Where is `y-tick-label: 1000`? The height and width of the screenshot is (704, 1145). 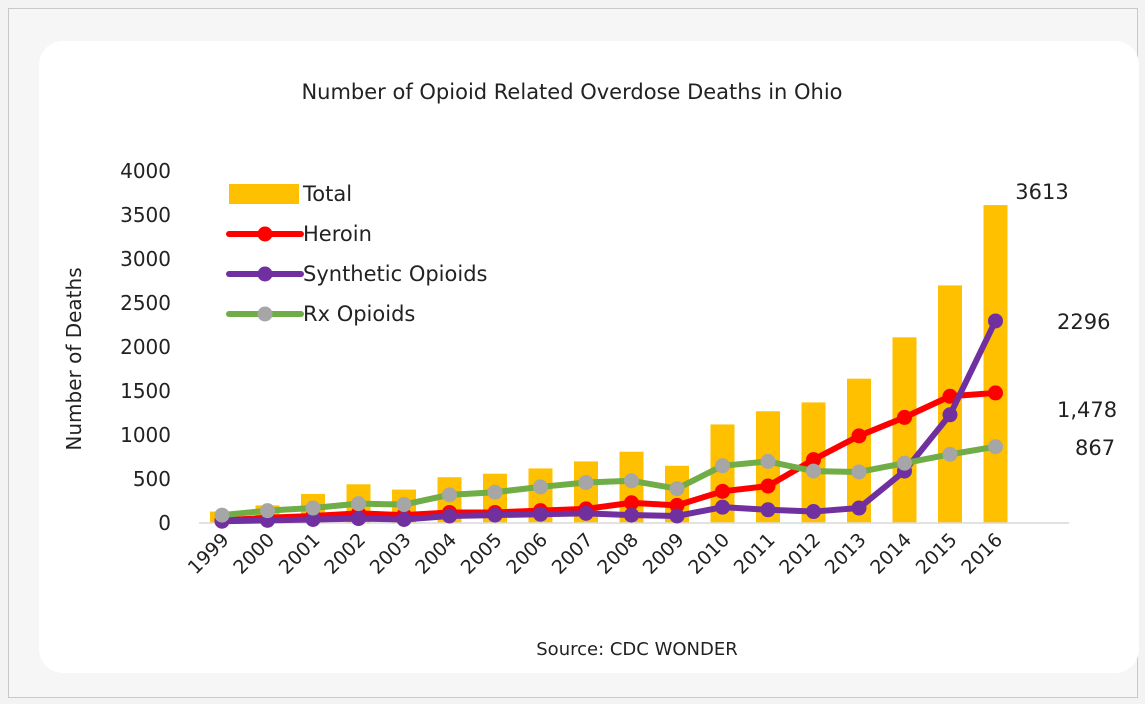
y-tick-label: 1000 is located at coordinates (145, 435).